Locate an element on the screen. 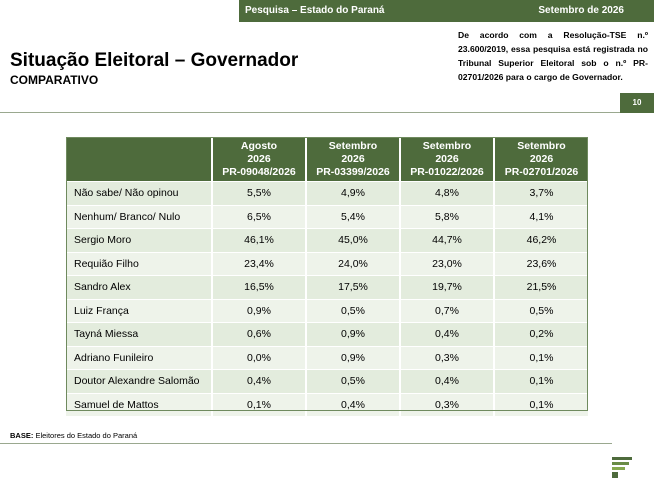 This screenshot has width=654, height=484. table-cell: 4,9% is located at coordinates (352, 193).